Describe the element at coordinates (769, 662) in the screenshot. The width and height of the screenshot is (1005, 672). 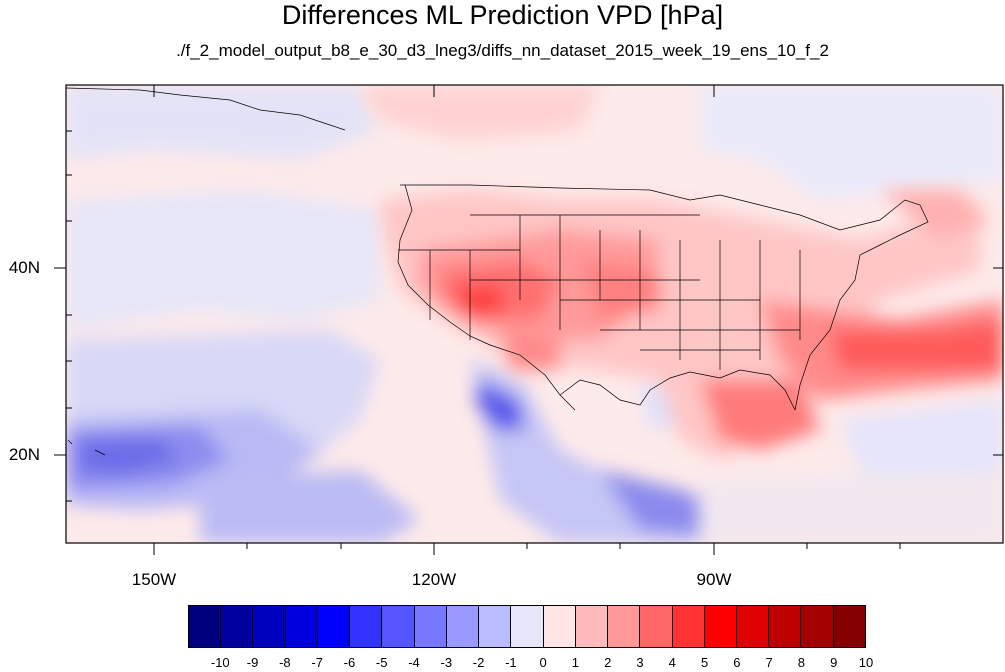
I see `colorbar-tick-label: 7` at that location.